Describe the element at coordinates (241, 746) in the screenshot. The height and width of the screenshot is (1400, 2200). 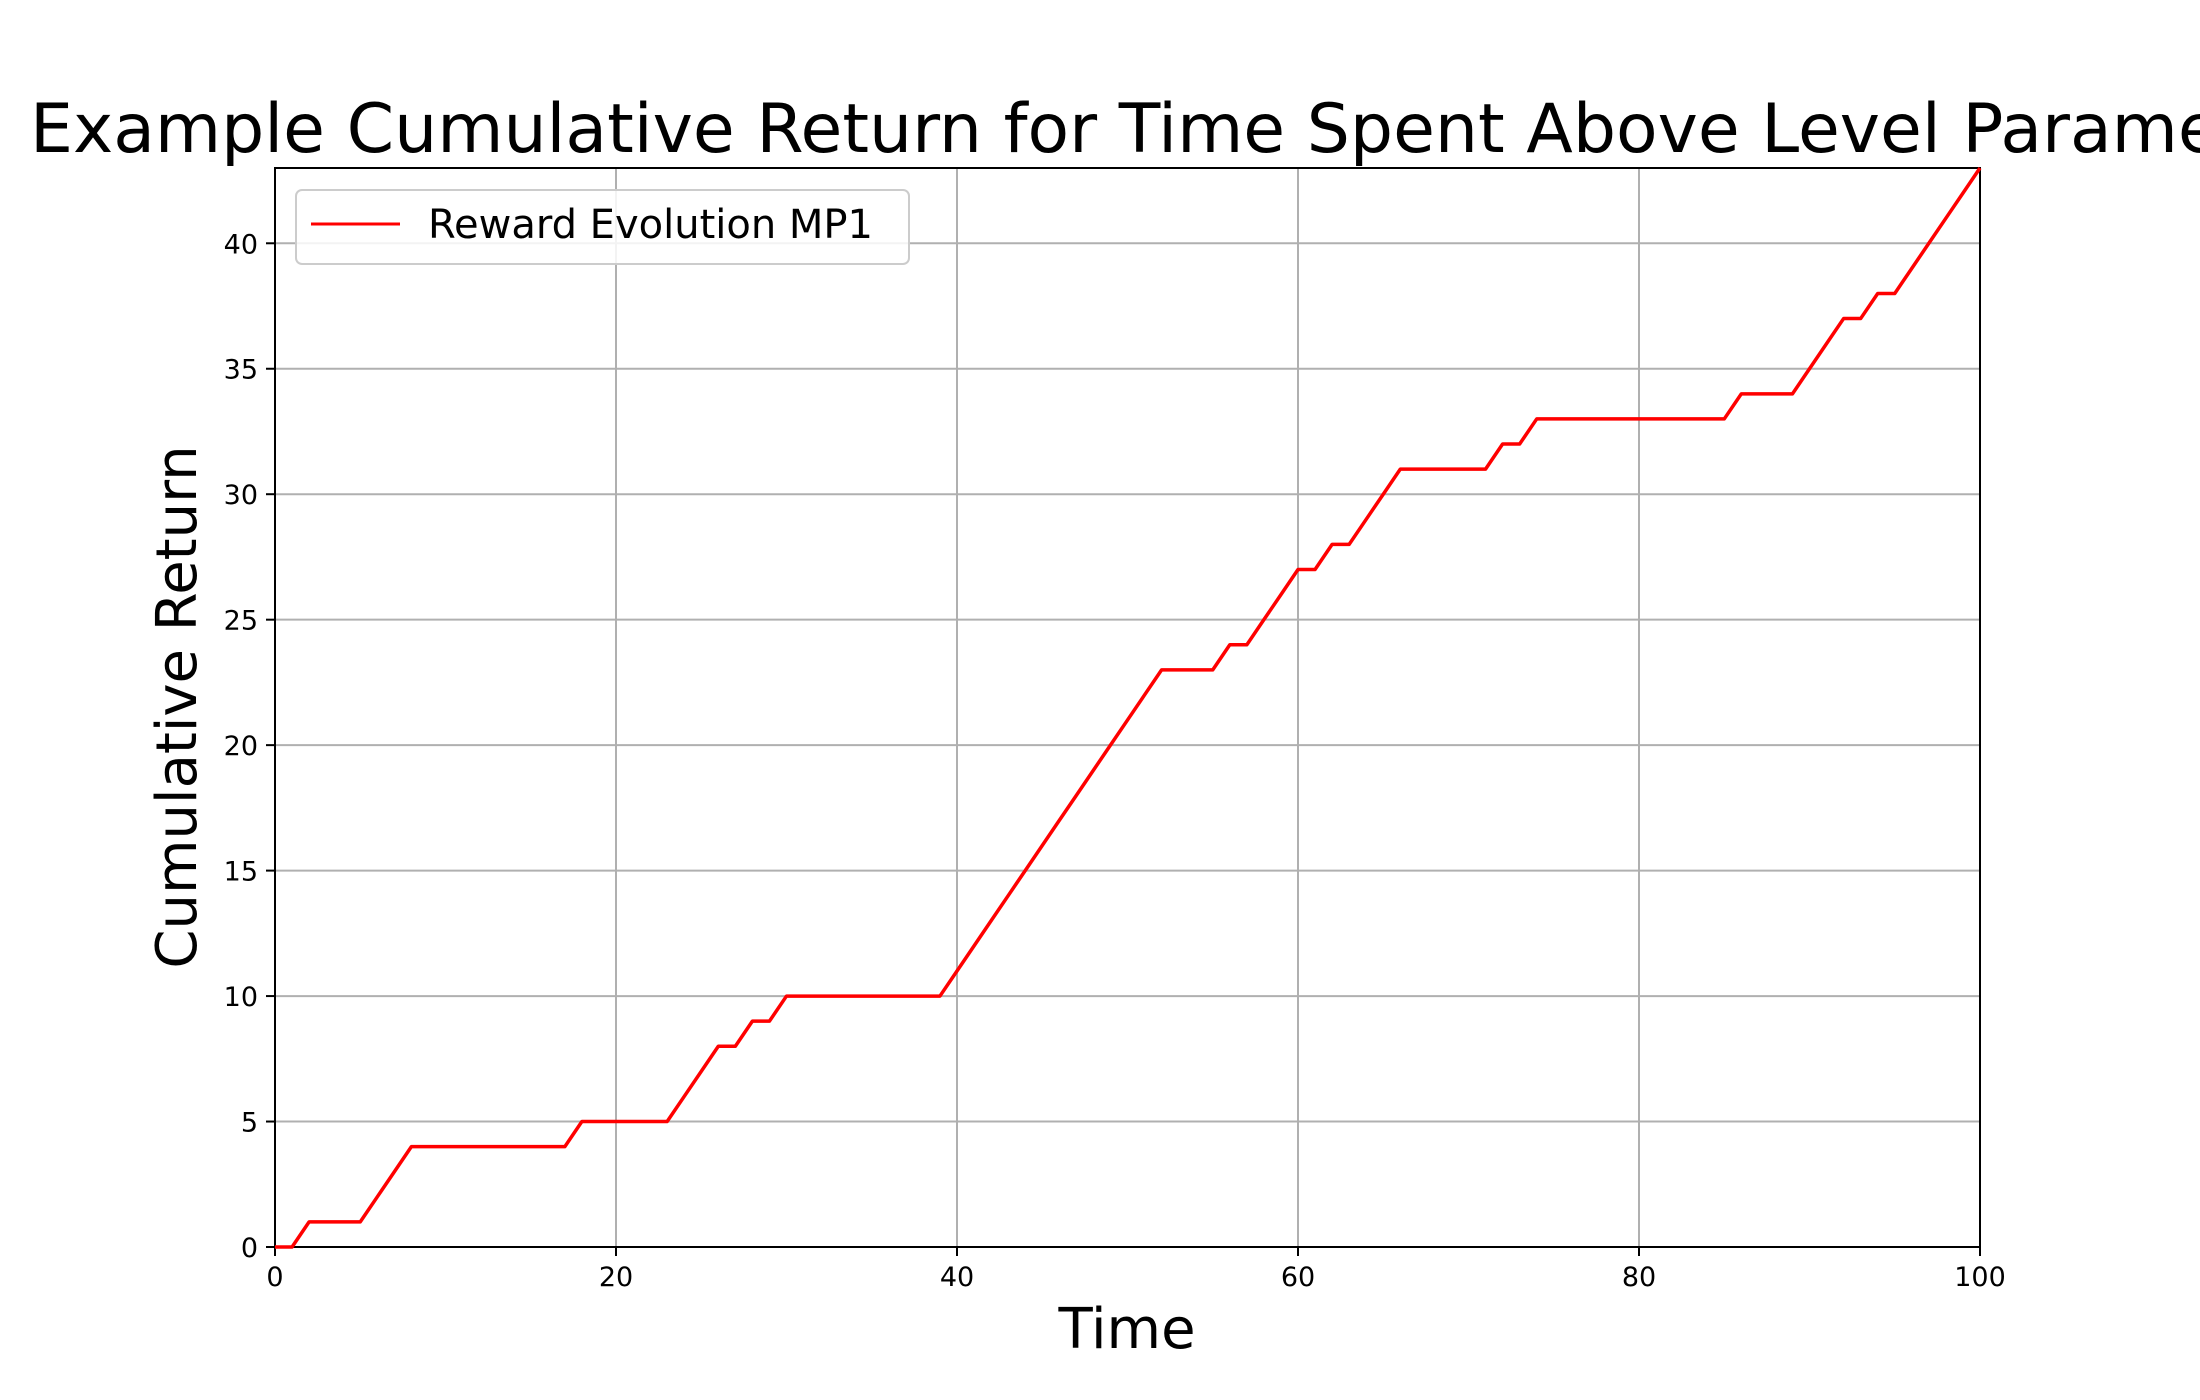
I see `y-tick-label: 20` at that location.